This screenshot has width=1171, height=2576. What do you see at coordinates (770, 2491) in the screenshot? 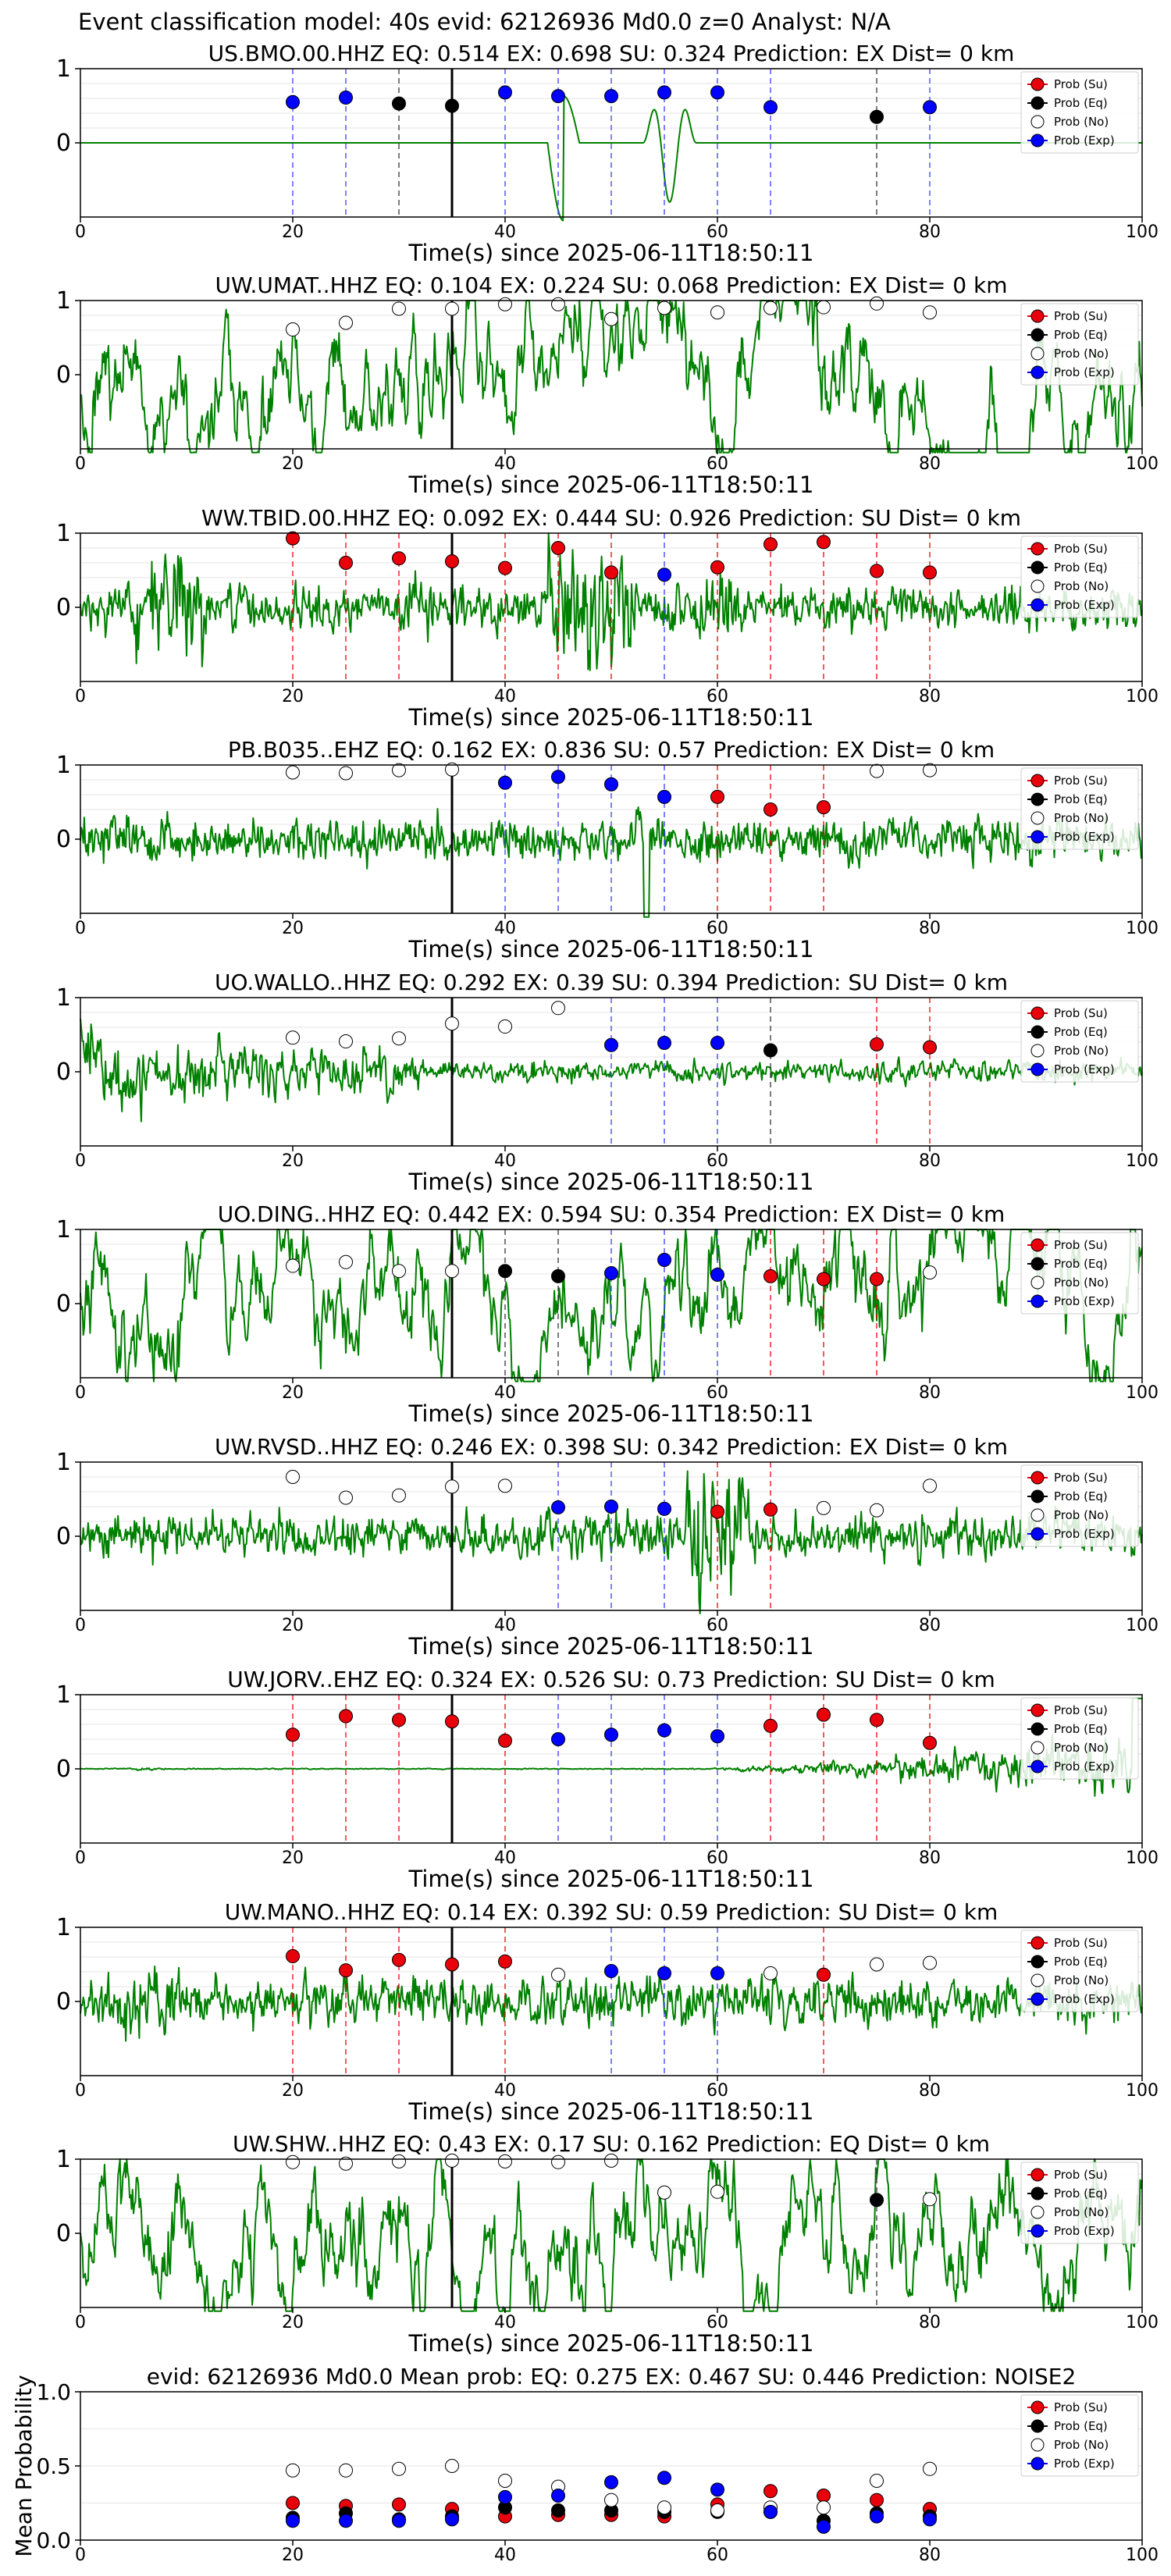
I see `mean-prob-marker-su` at bounding box center [770, 2491].